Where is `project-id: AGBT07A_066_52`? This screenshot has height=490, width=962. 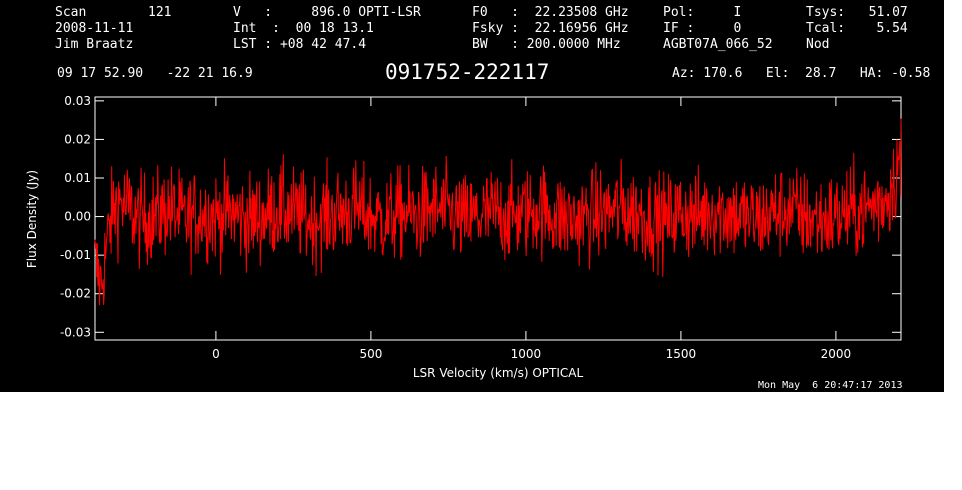 project-id: AGBT07A_066_52 is located at coordinates (718, 44).